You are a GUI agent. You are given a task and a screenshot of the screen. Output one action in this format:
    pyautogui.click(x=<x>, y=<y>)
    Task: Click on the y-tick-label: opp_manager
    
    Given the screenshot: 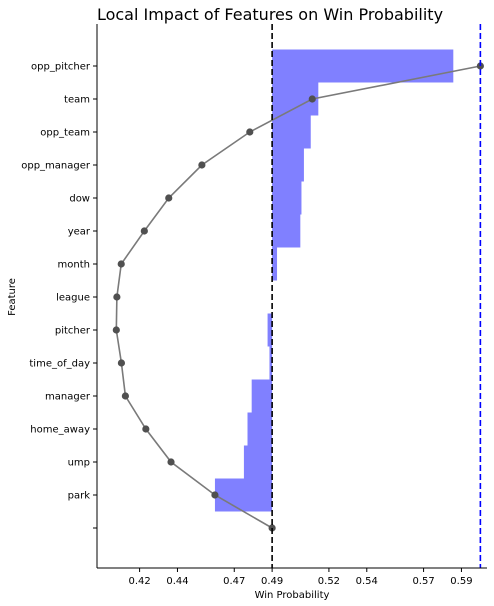 What is the action you would take?
    pyautogui.click(x=56, y=166)
    